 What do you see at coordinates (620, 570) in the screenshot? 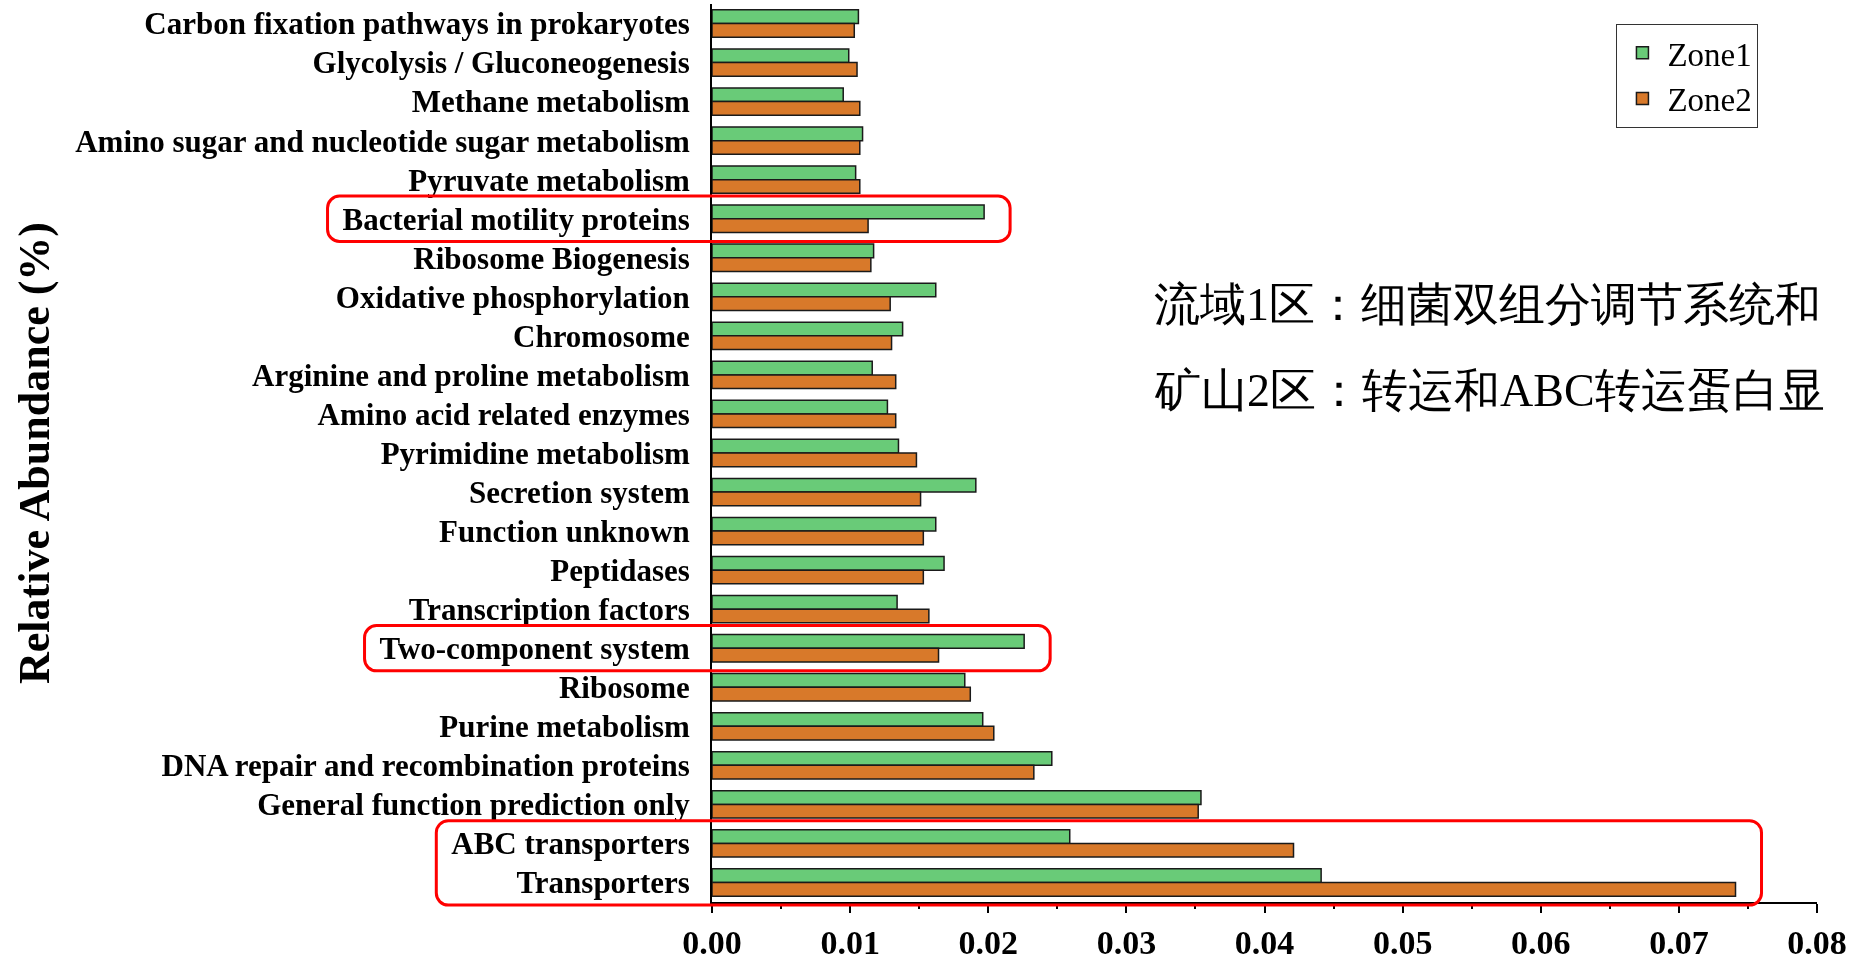
I see `y-tick-label: Peptidases` at bounding box center [620, 570].